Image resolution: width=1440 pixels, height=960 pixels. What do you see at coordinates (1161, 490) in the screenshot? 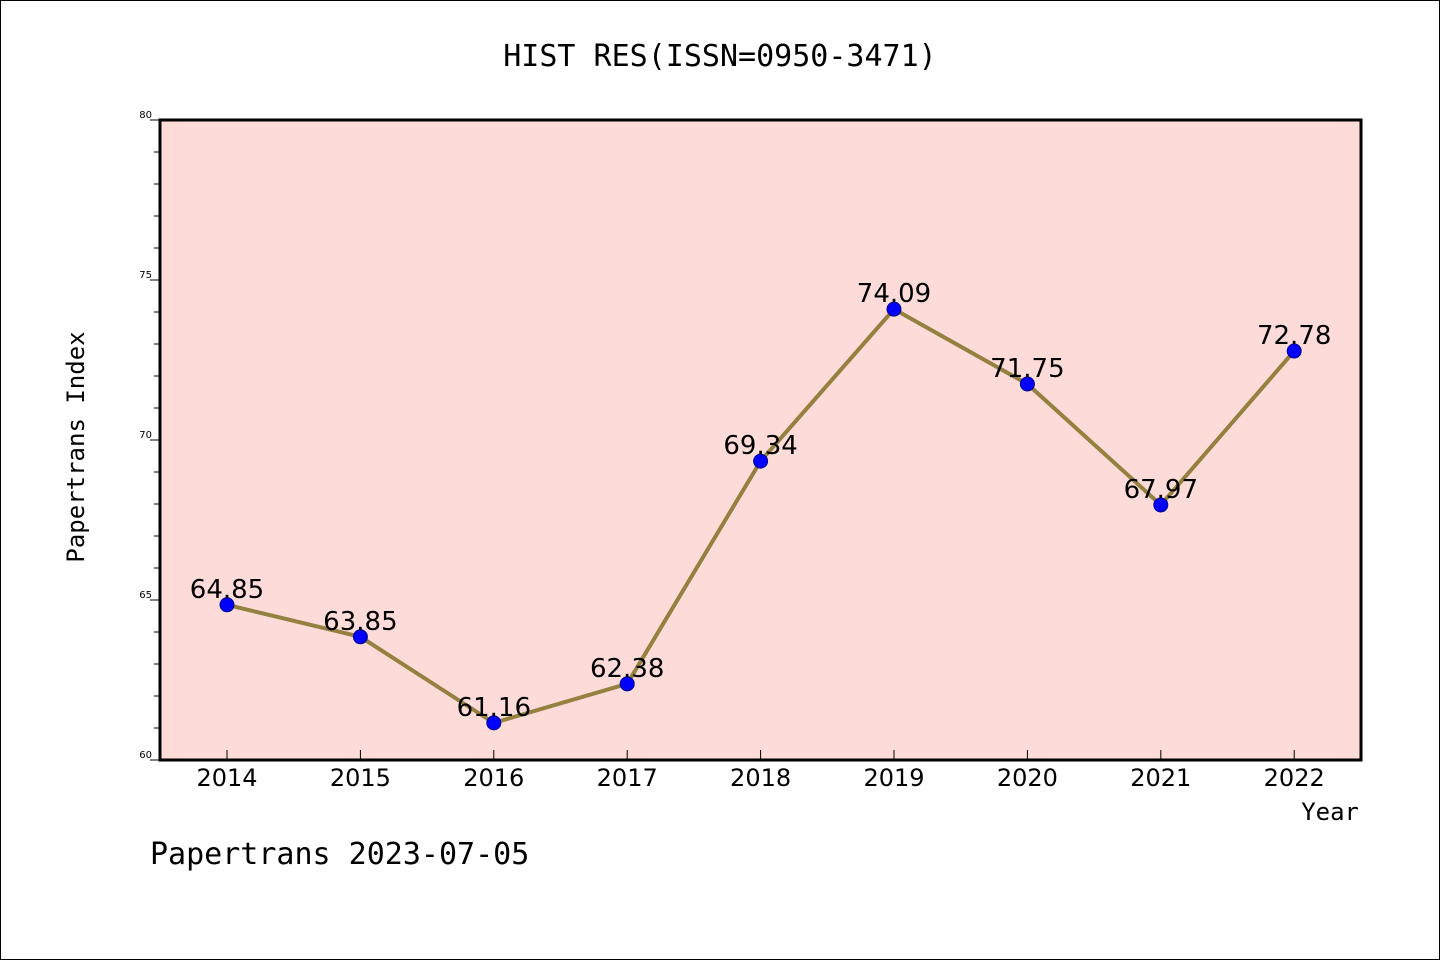
I see `data-label: 67.97` at bounding box center [1161, 490].